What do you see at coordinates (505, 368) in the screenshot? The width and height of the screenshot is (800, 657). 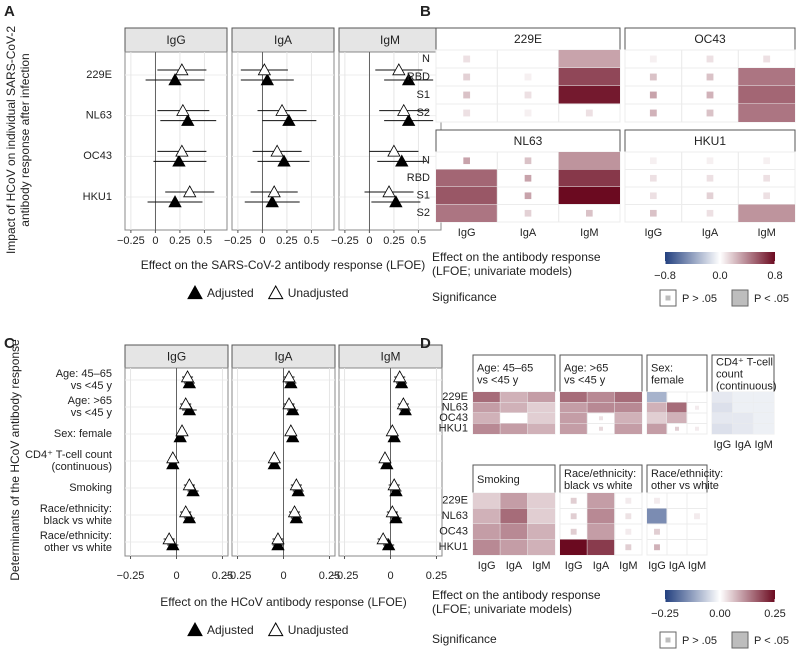 I see `facet-title: Age: 45–65` at bounding box center [505, 368].